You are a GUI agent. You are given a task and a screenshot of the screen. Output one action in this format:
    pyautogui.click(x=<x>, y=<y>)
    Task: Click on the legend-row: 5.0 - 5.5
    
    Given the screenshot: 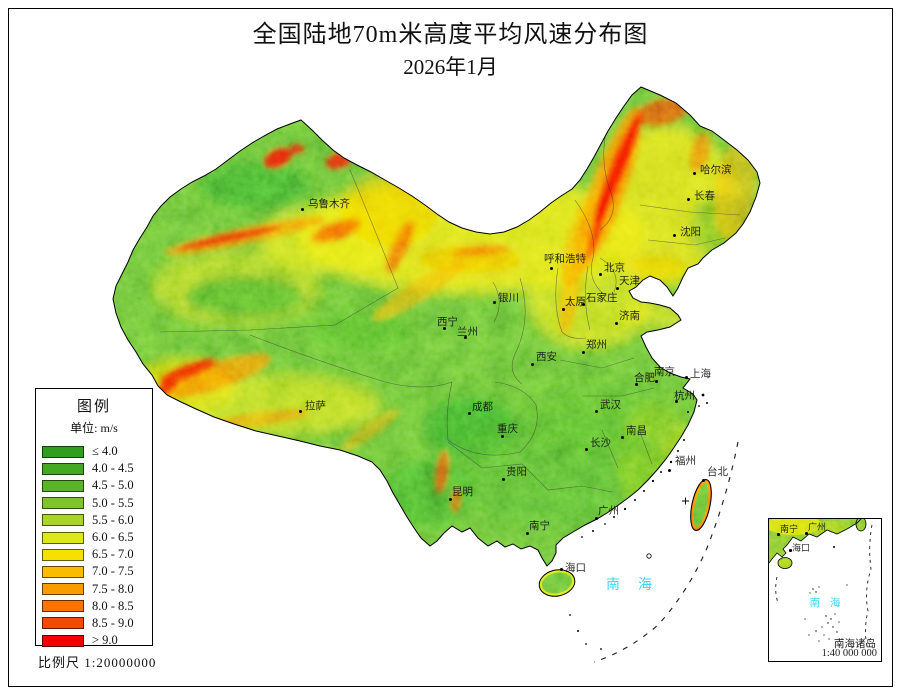 What is the action you would take?
    pyautogui.click(x=94, y=503)
    